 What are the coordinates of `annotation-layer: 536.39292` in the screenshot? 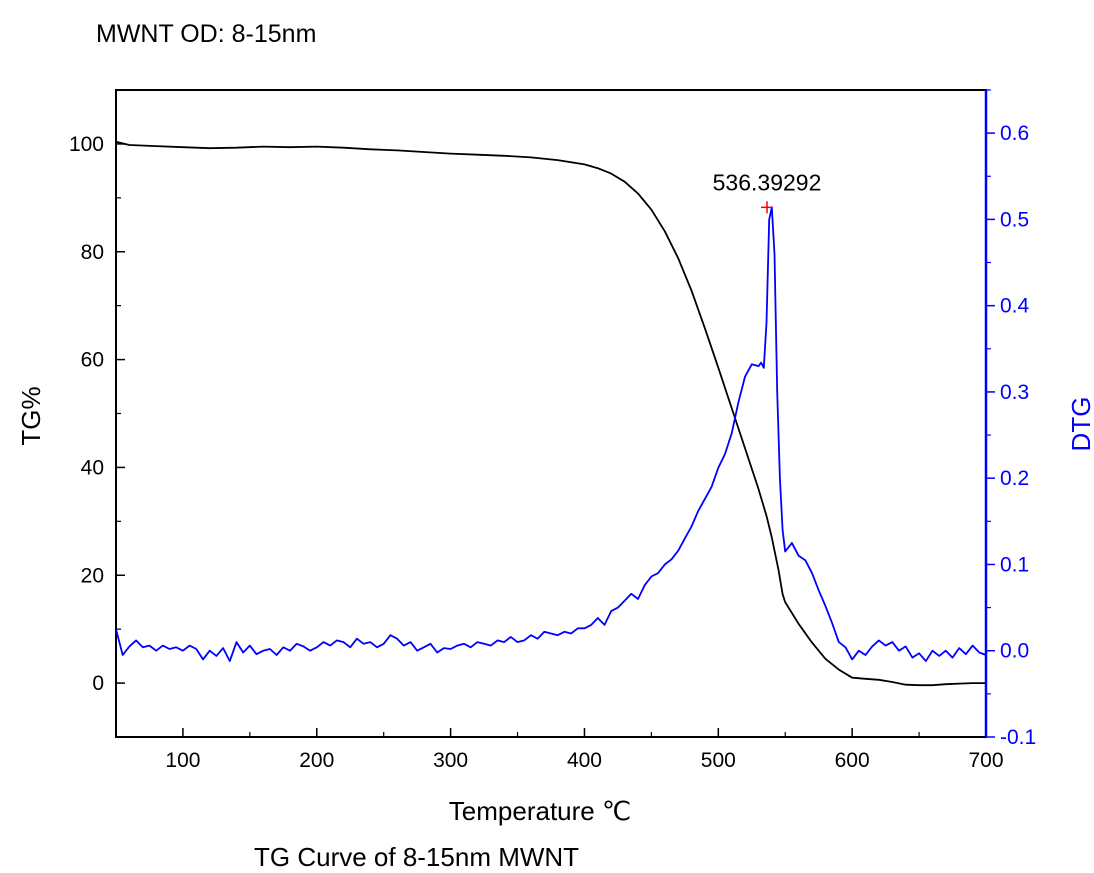 It's located at (767, 191).